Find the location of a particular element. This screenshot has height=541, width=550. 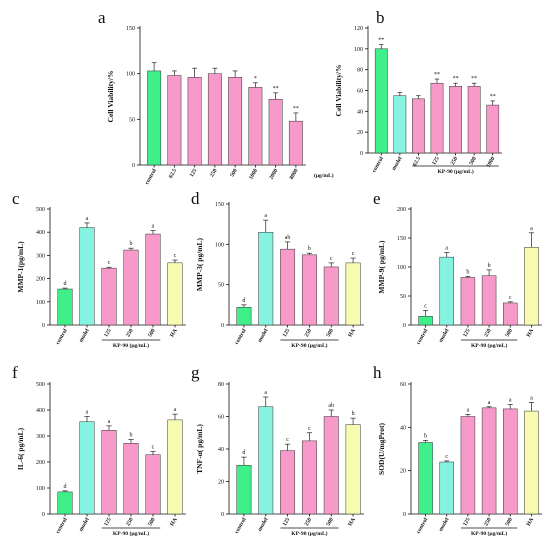

y-axis-label: MMP-3( pg/mL) is located at coordinates (199, 264).